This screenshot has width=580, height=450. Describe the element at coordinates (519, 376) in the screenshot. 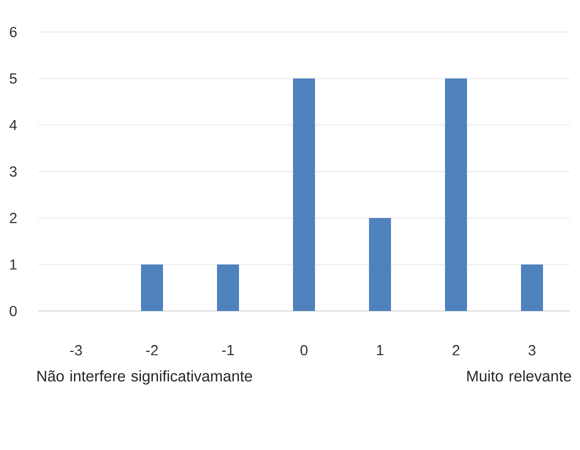

I see `text: Muito relevante` at that location.